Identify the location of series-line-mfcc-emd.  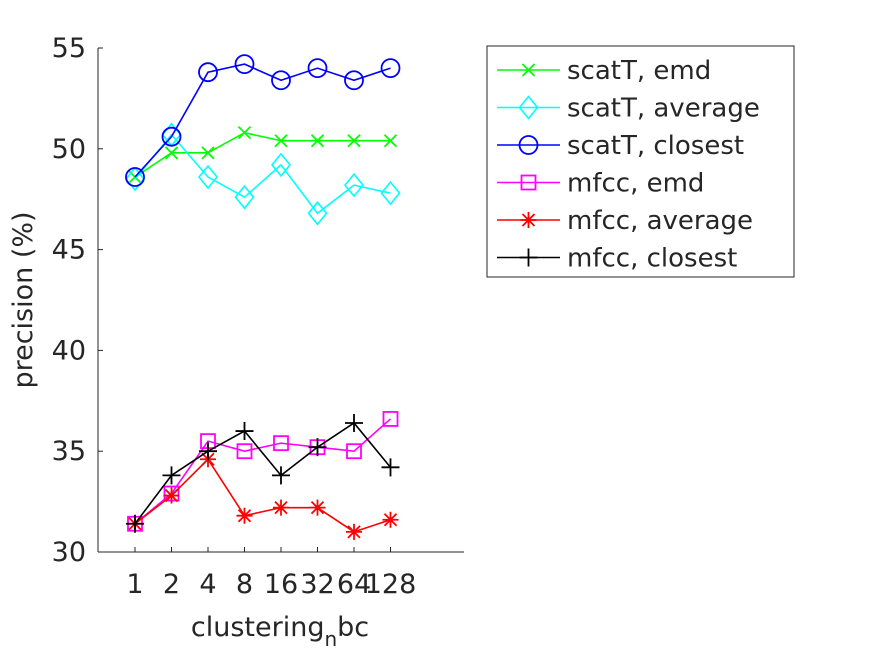
(263, 471).